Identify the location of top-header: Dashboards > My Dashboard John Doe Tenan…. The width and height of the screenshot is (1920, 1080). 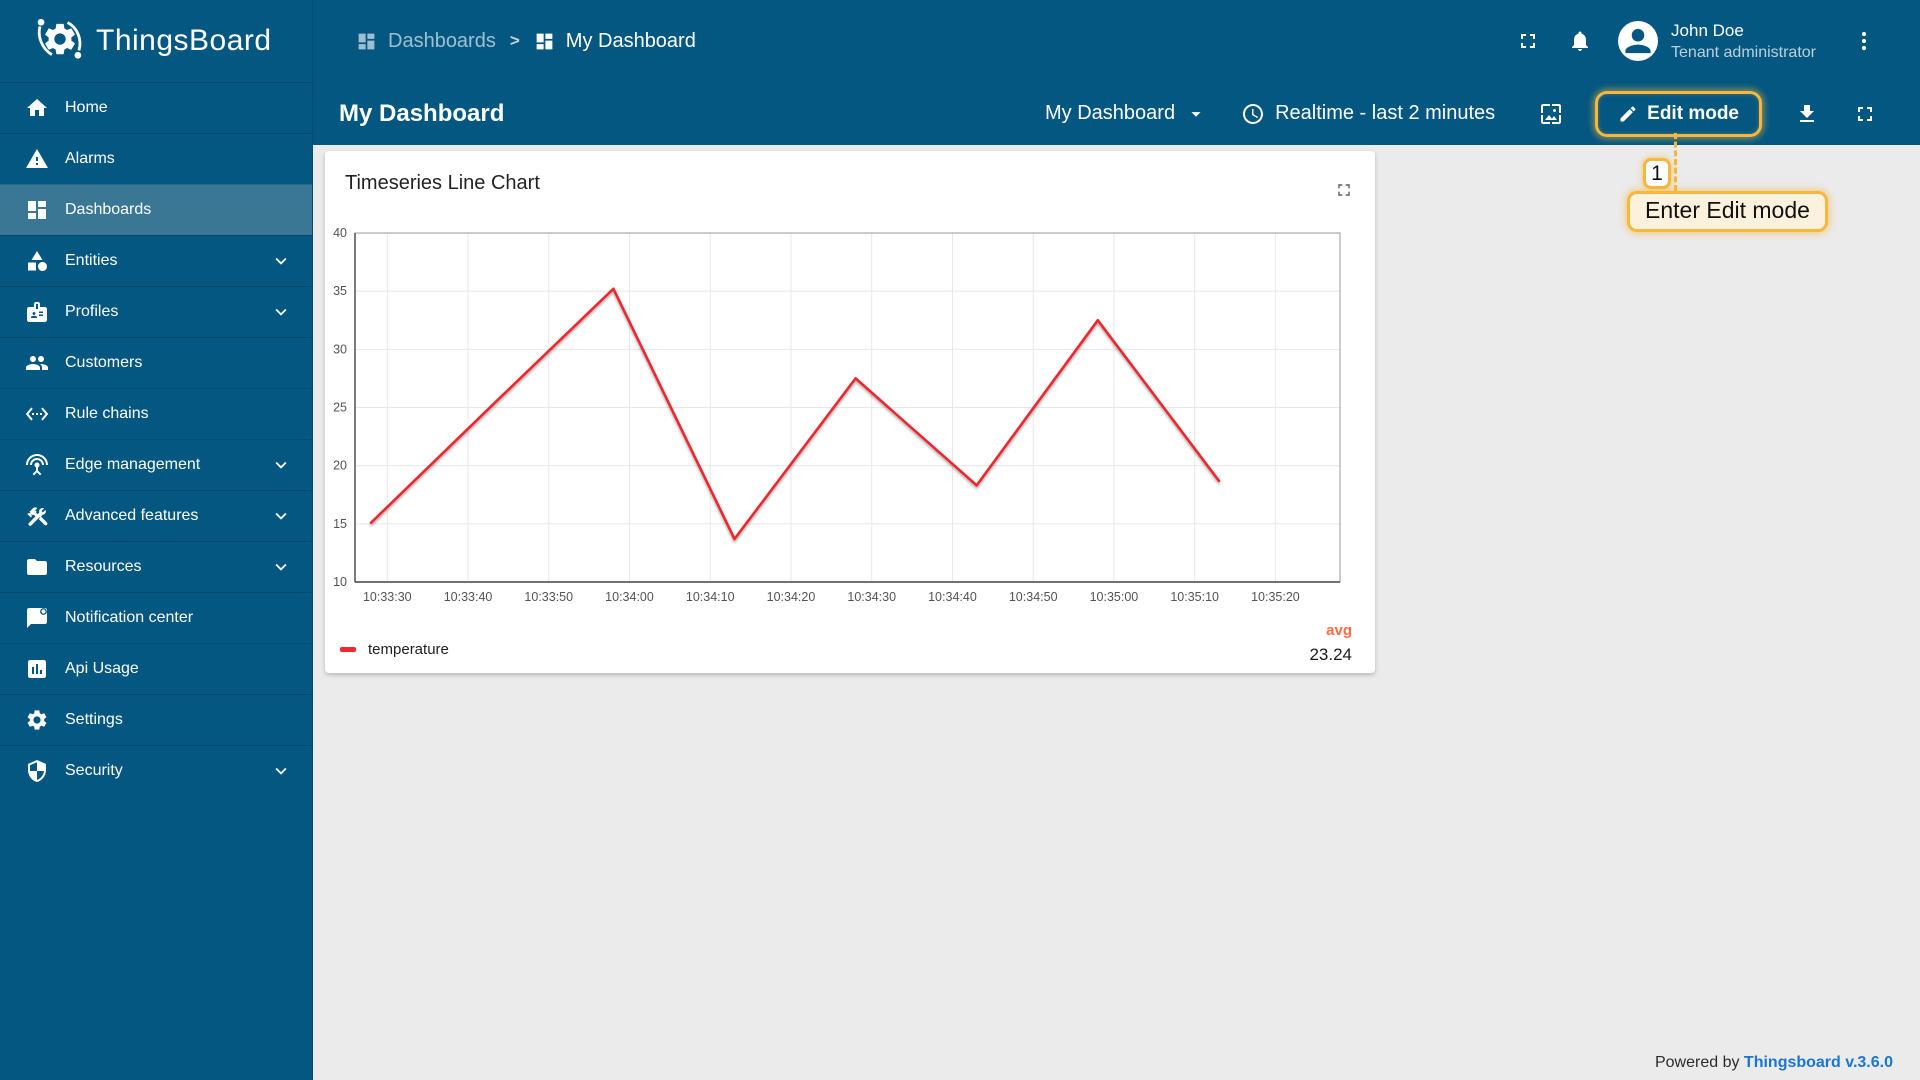
(1116, 41).